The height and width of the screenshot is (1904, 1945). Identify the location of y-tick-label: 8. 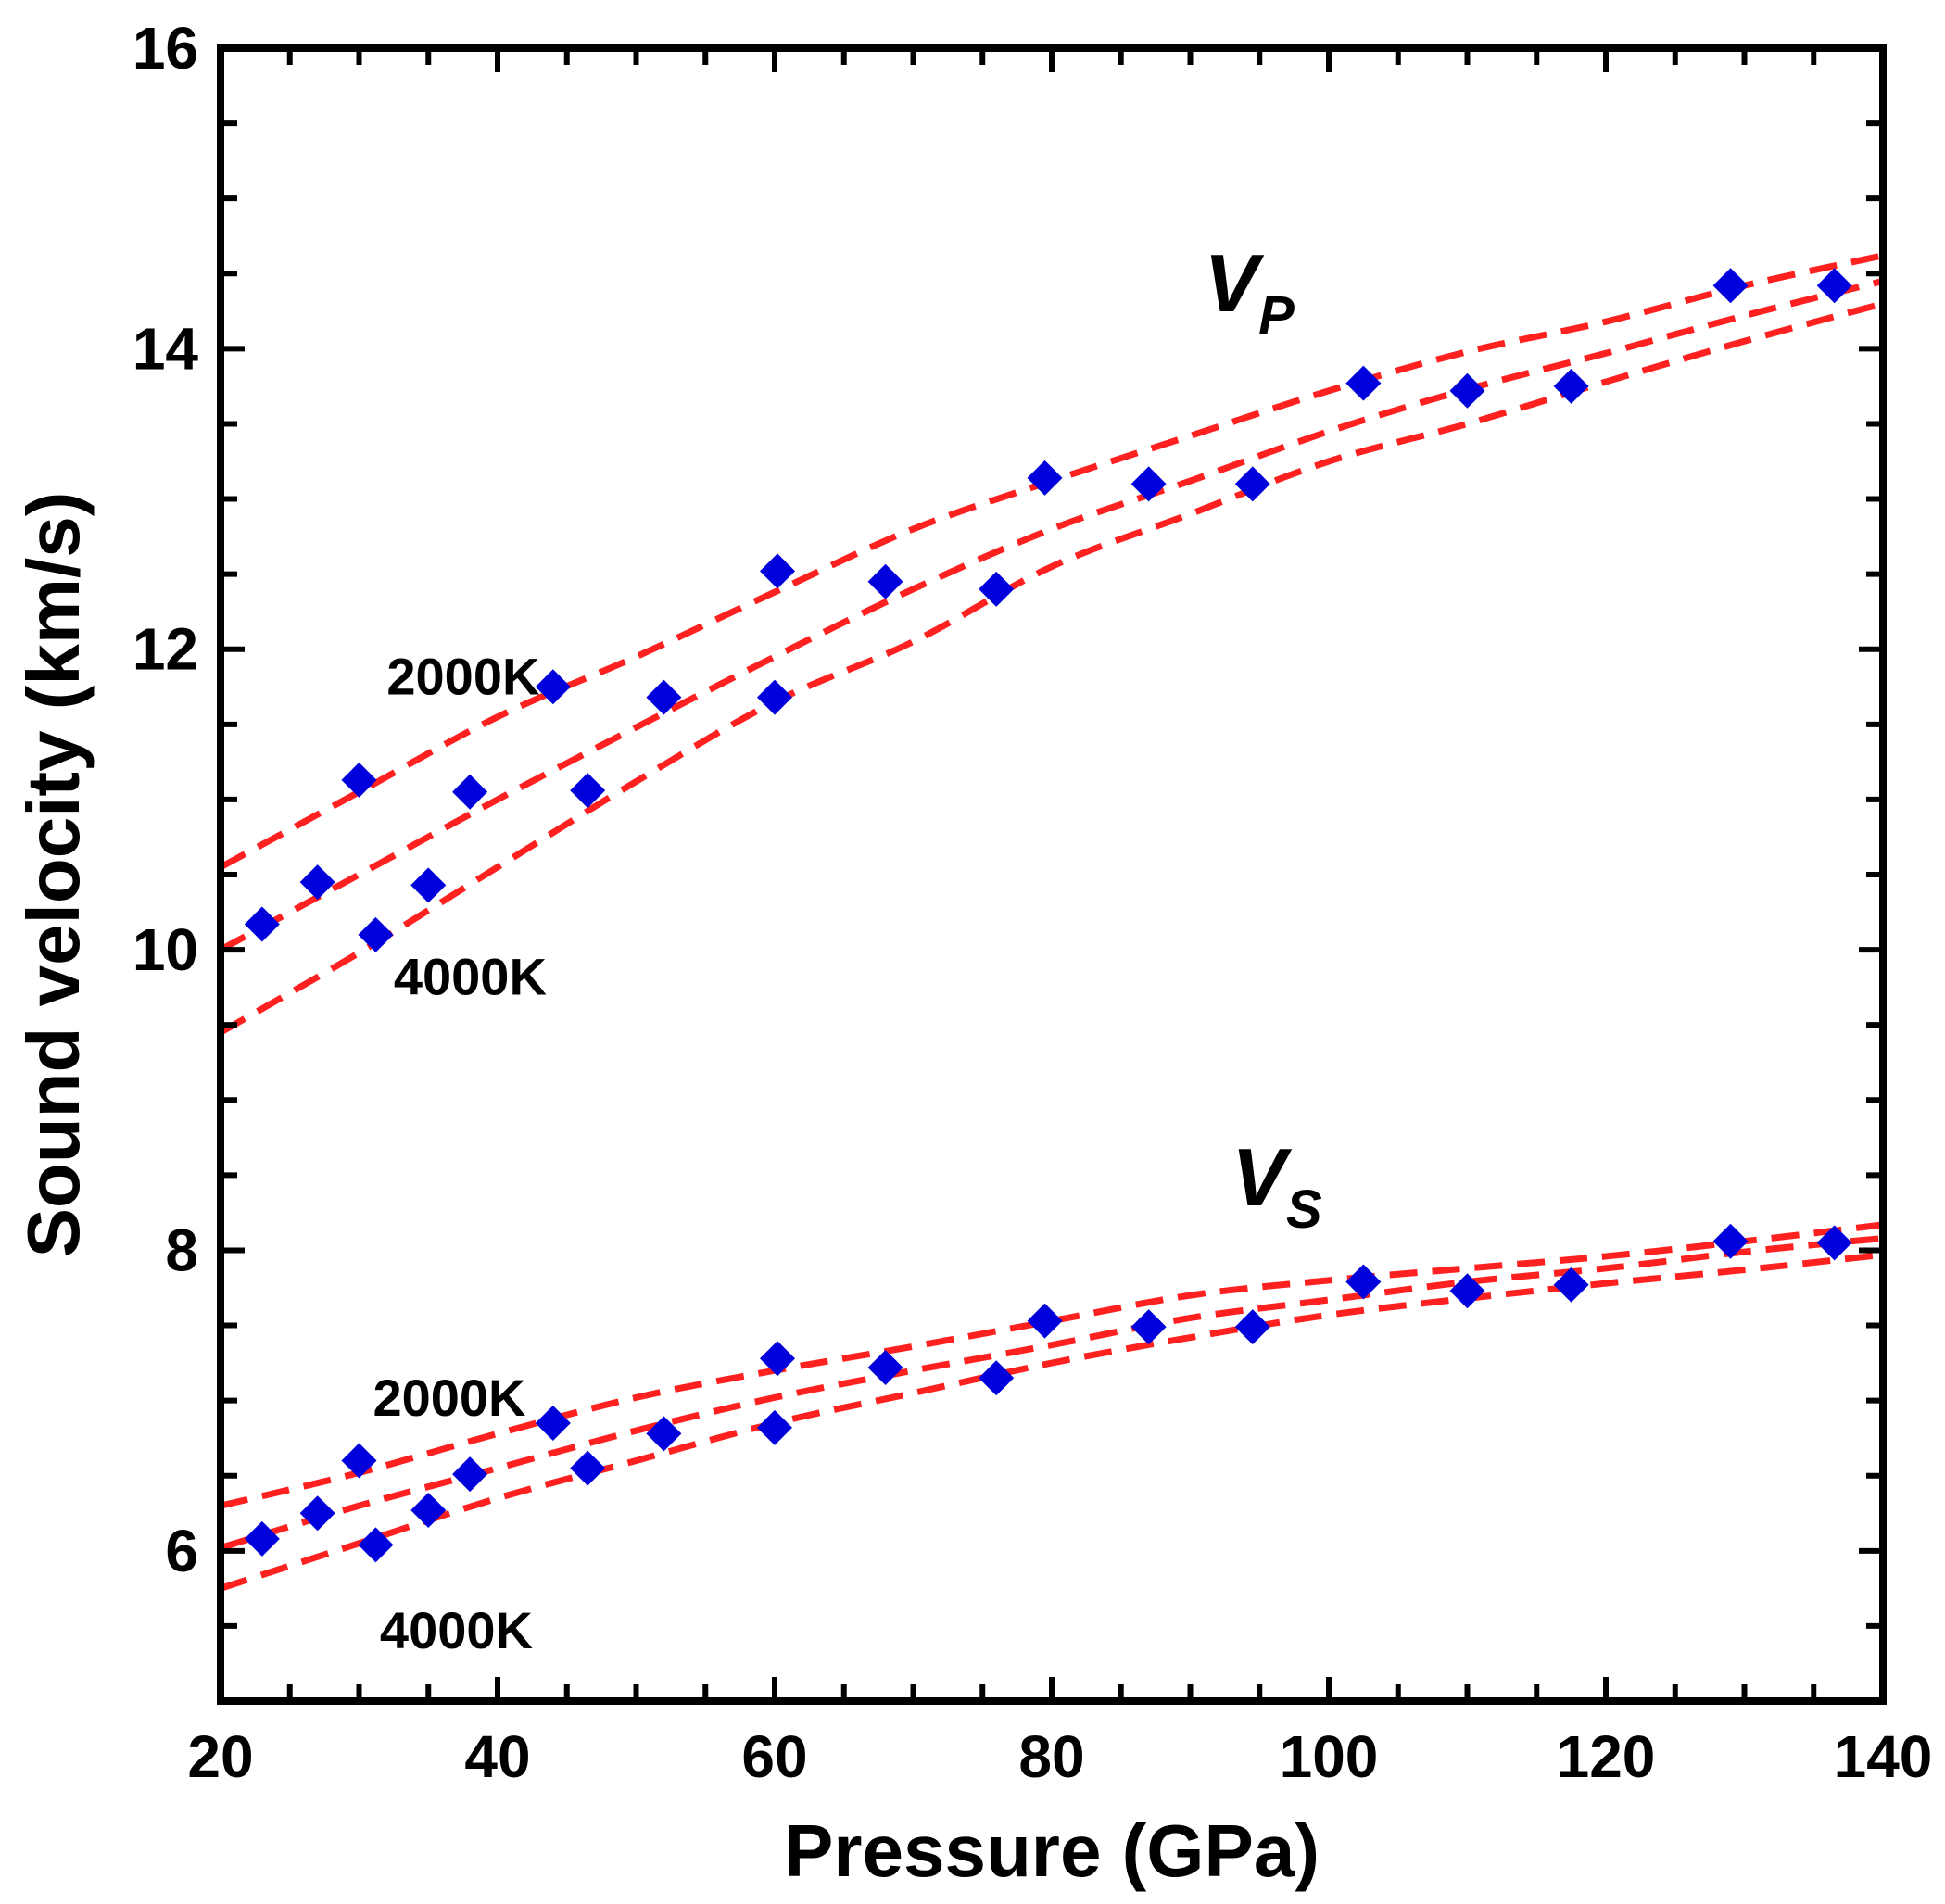
(181, 1250).